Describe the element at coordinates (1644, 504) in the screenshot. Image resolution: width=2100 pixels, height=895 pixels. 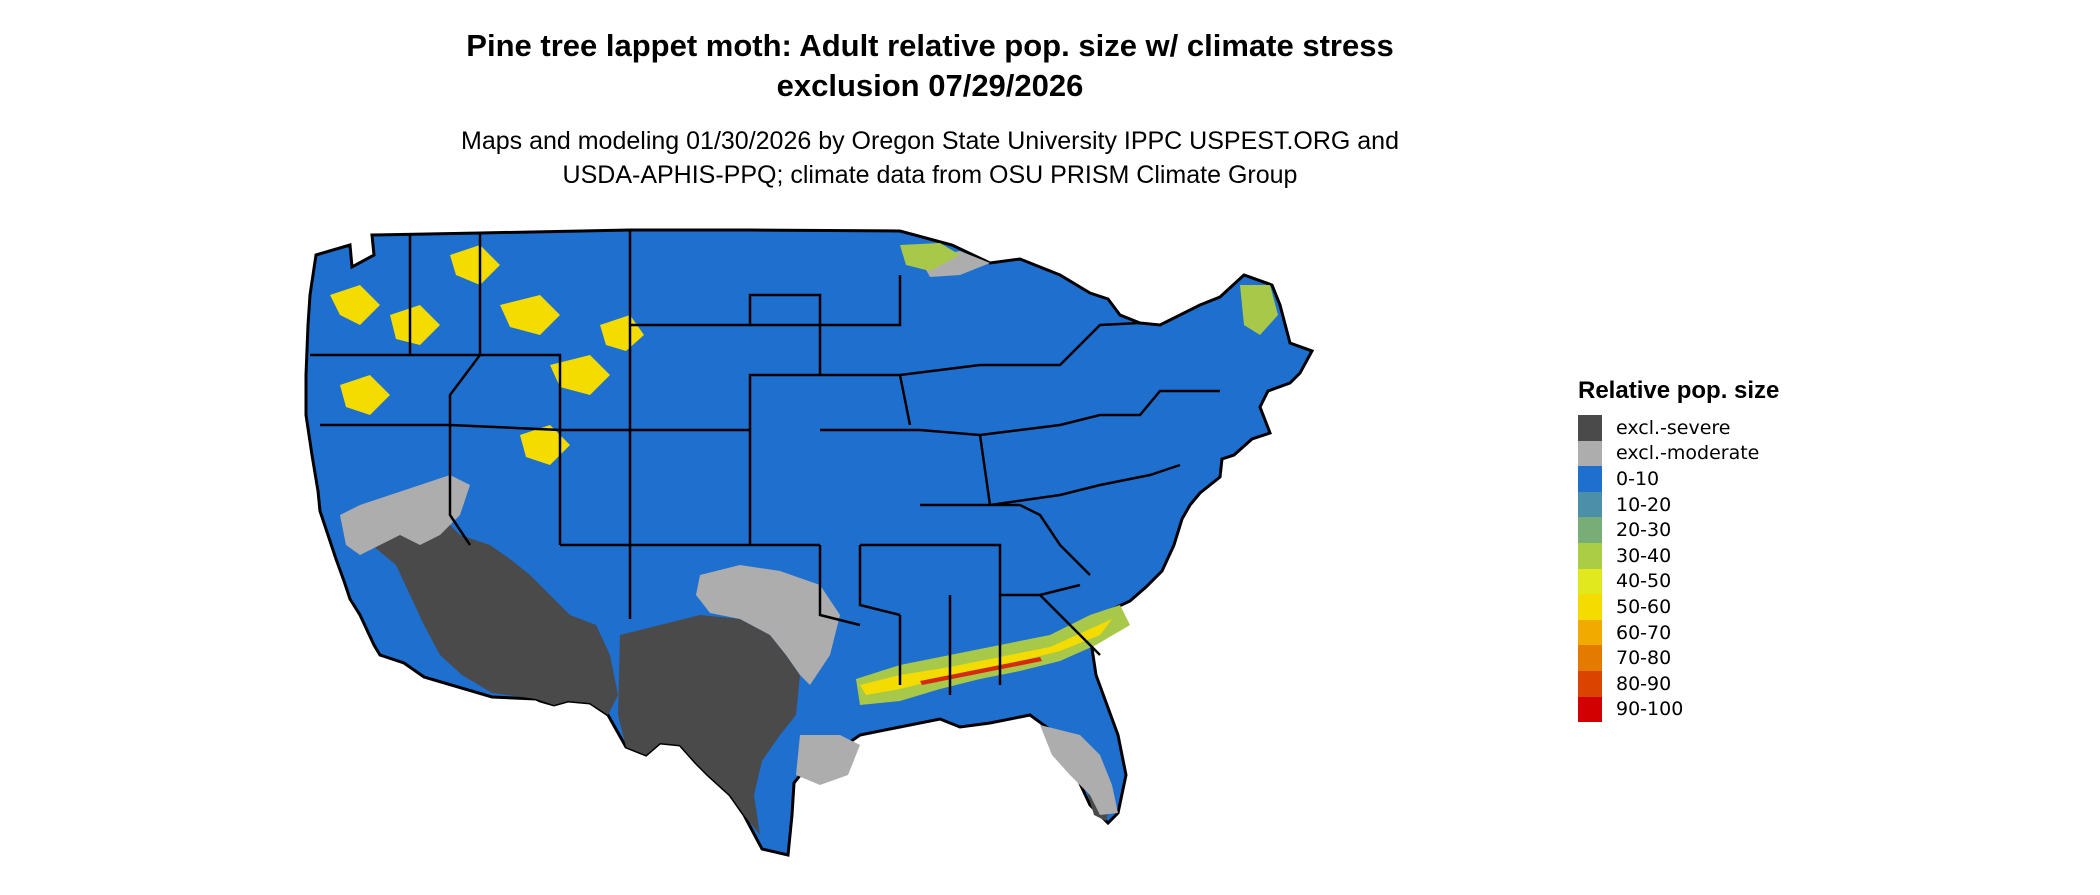
I see `legend-label: 10-20` at that location.